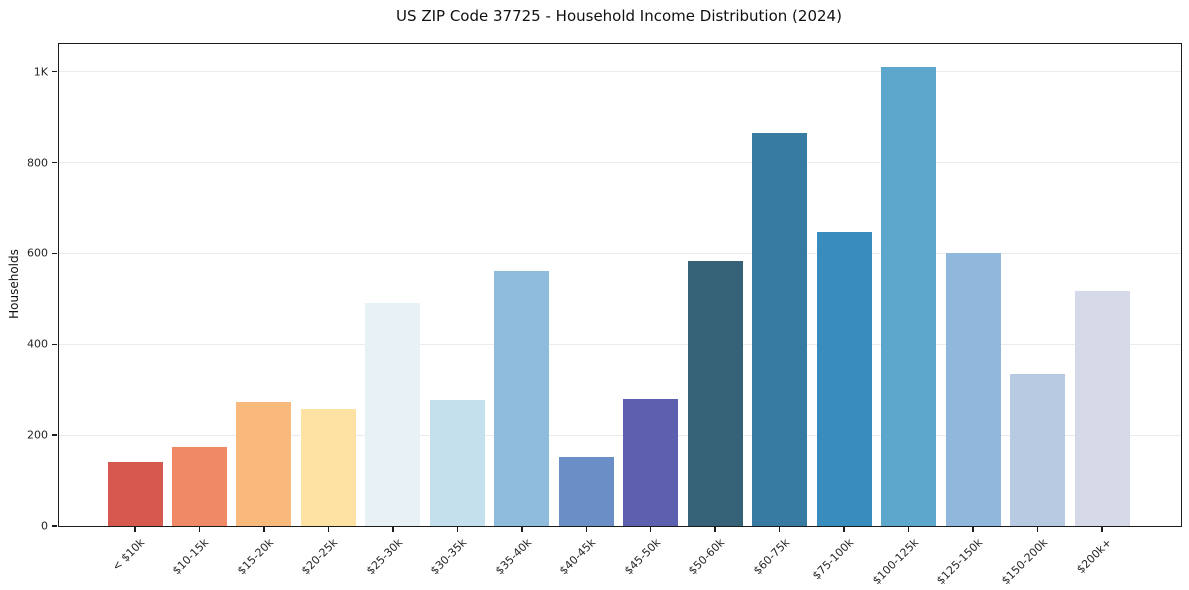  I want to click on x-tick-label: $40-45k, so click(578, 557).